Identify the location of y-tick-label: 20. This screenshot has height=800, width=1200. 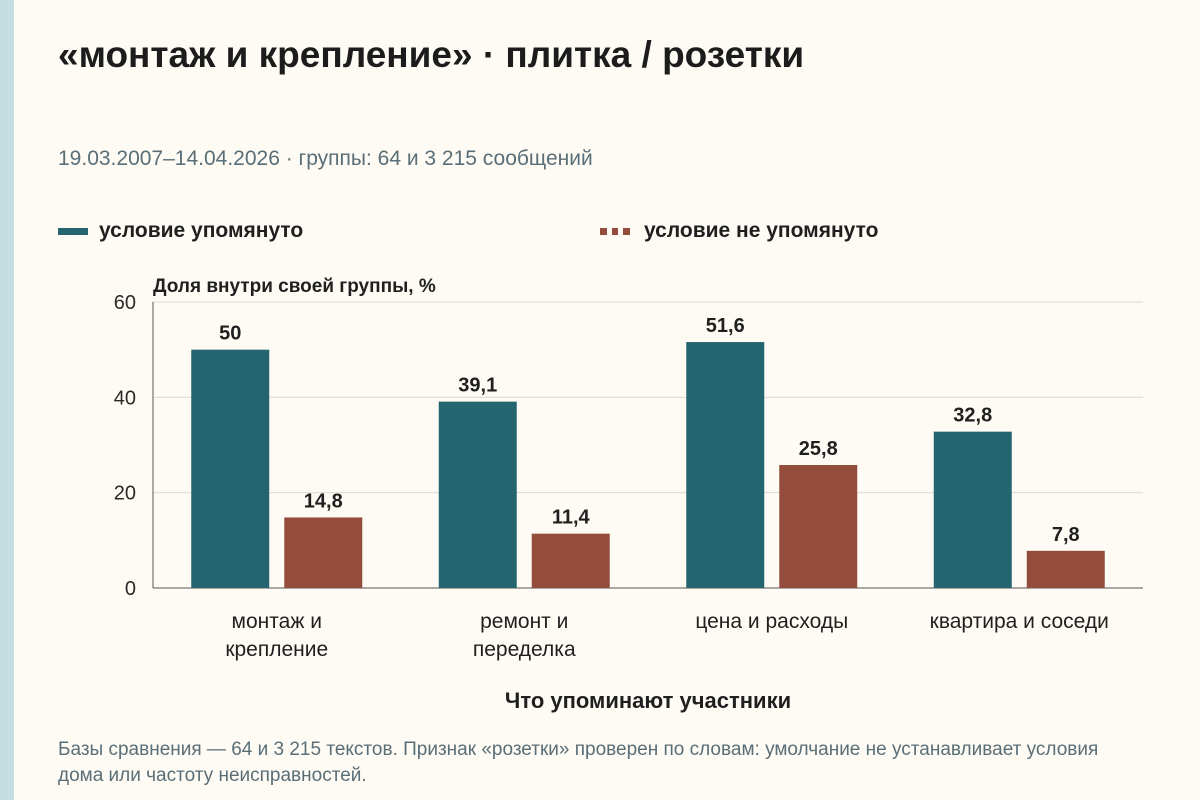
(125, 494).